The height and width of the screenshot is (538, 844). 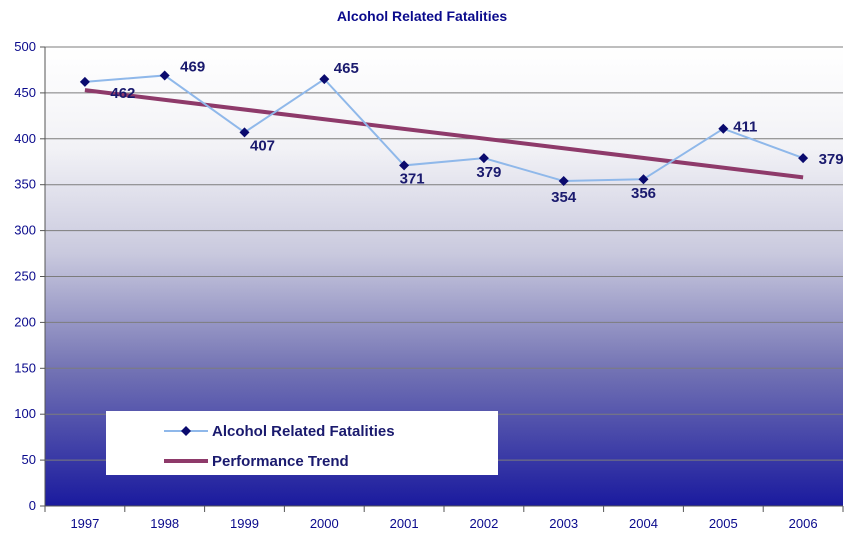 What do you see at coordinates (303, 431) in the screenshot?
I see `legend-label-fatalities: Alcohol Related Fatalities` at bounding box center [303, 431].